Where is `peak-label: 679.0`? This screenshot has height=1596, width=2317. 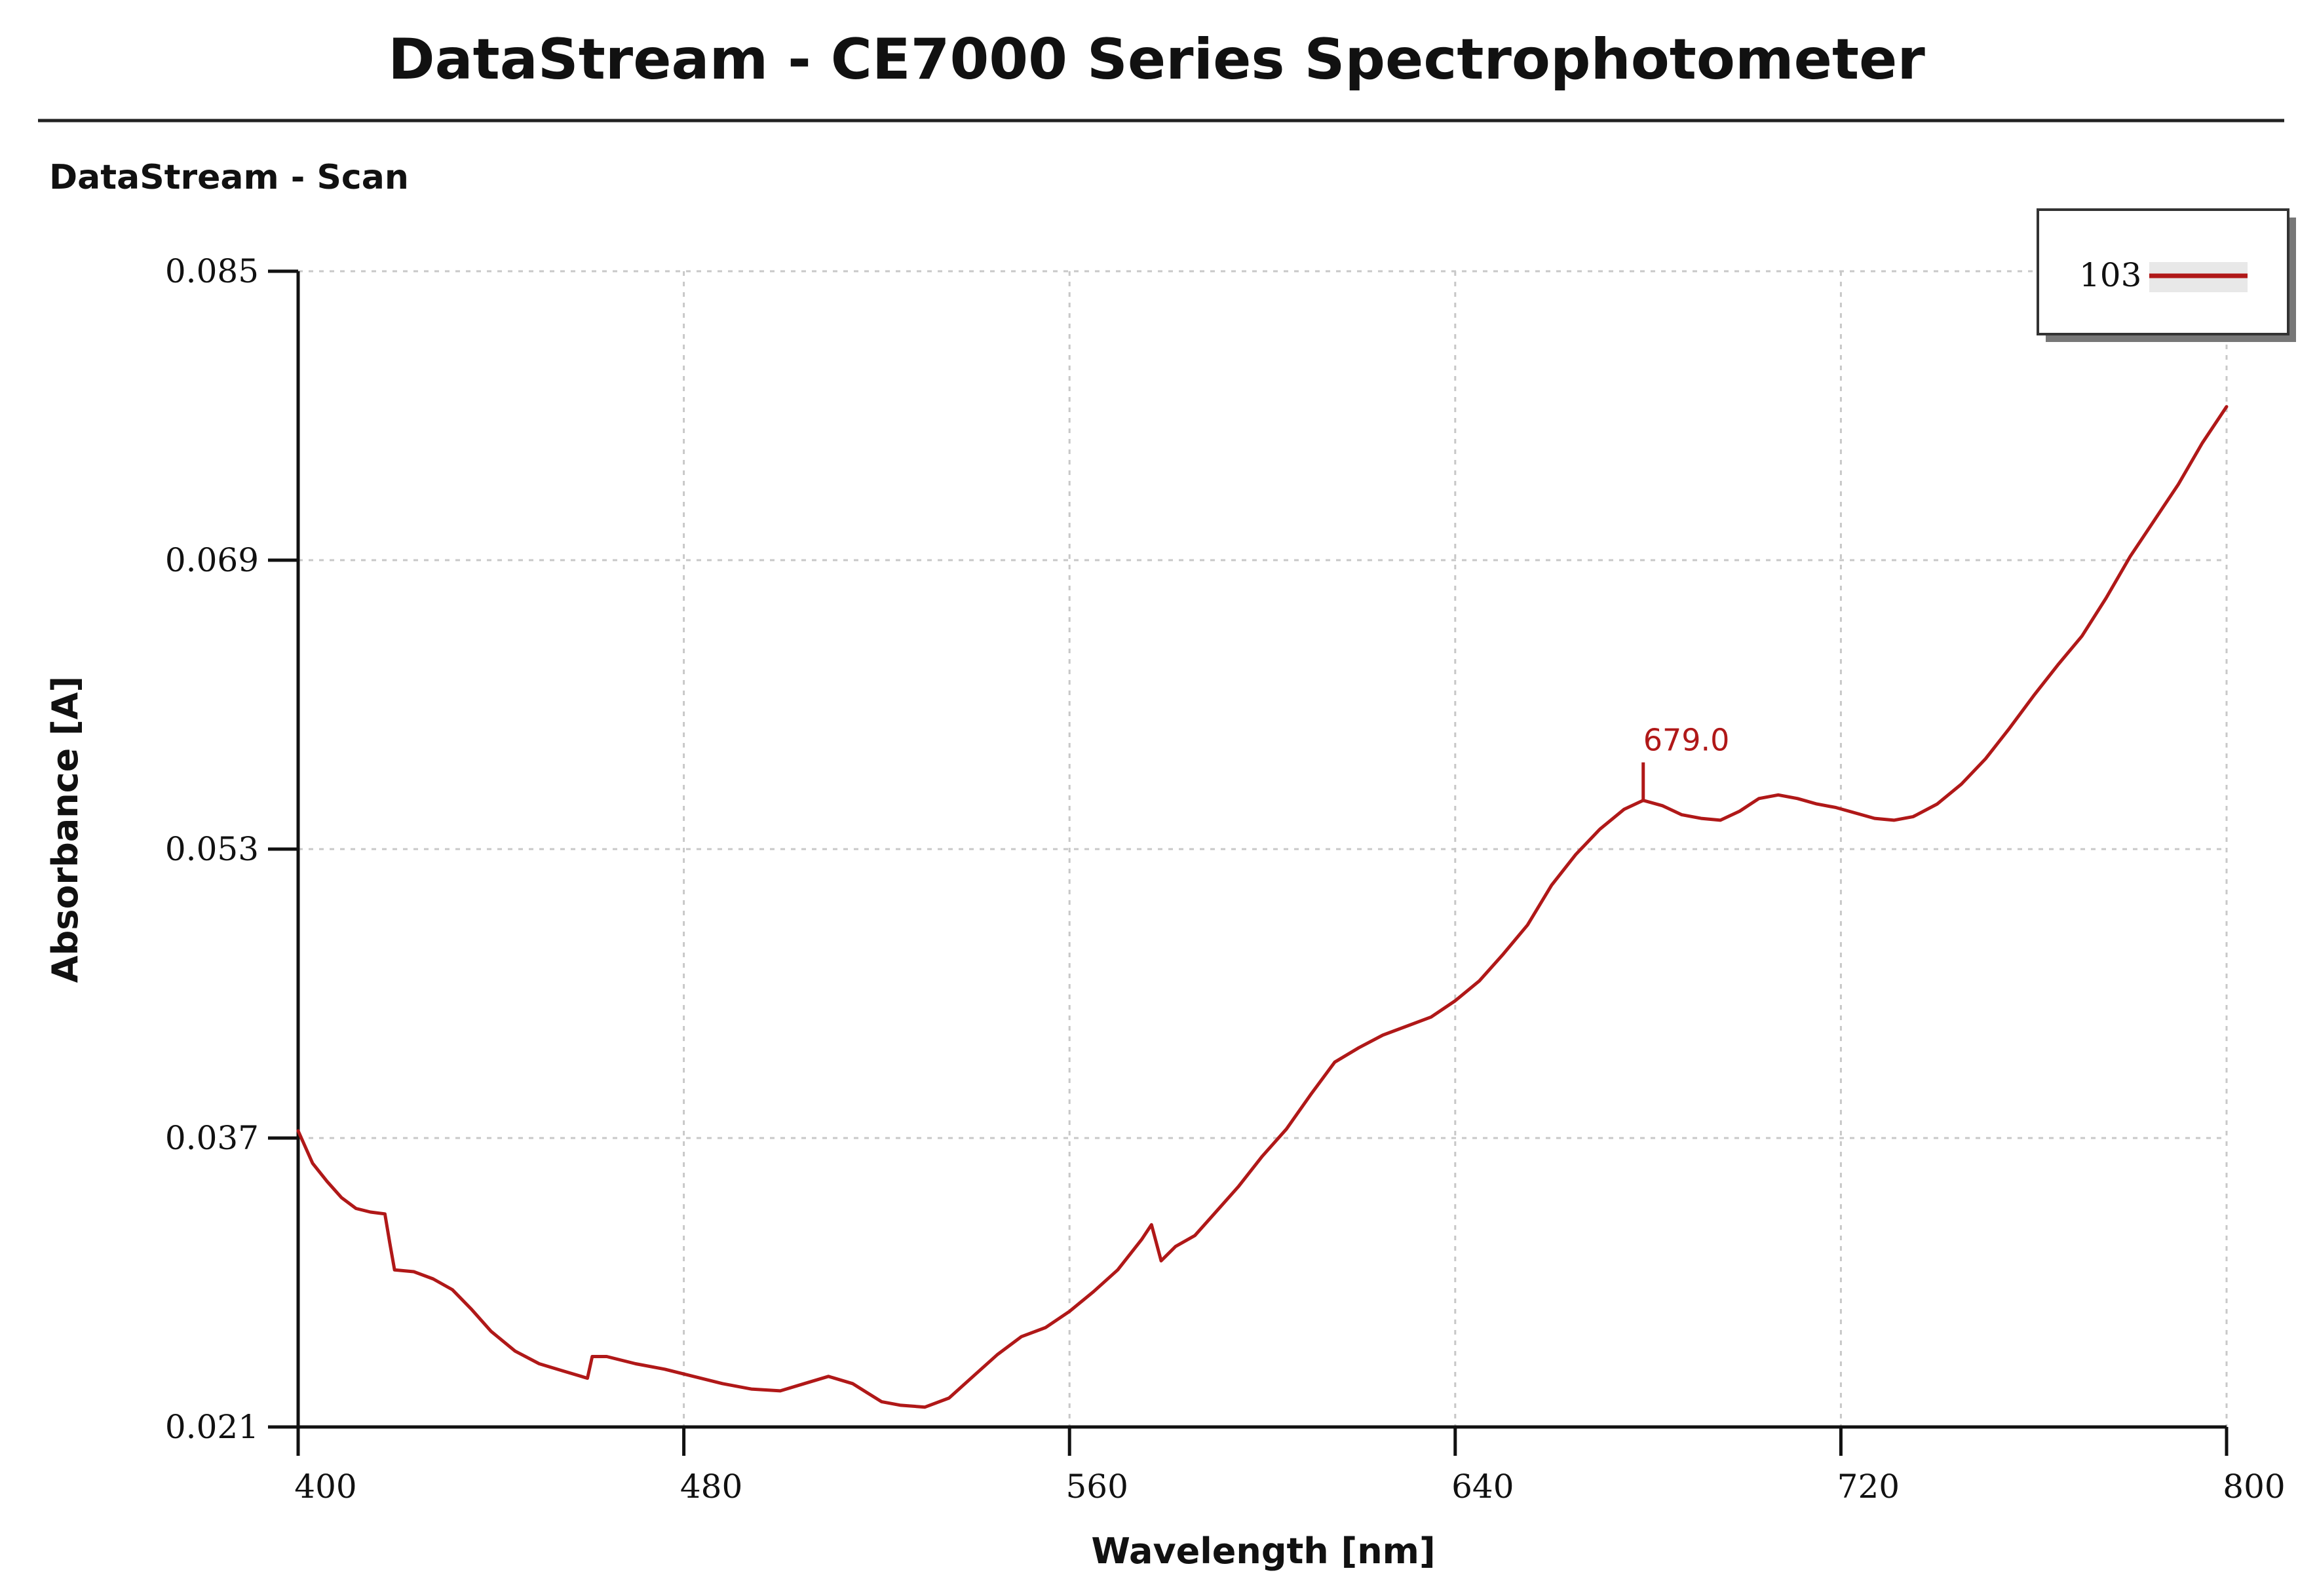 peak-label: 679.0 is located at coordinates (1686, 740).